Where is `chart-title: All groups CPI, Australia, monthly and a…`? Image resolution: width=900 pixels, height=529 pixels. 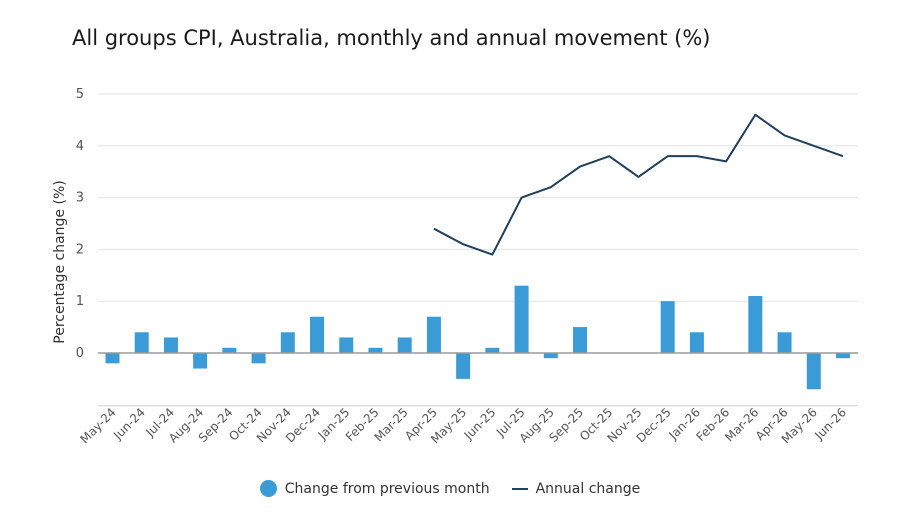 chart-title: All groups CPI, Australia, monthly and a… is located at coordinates (391, 38).